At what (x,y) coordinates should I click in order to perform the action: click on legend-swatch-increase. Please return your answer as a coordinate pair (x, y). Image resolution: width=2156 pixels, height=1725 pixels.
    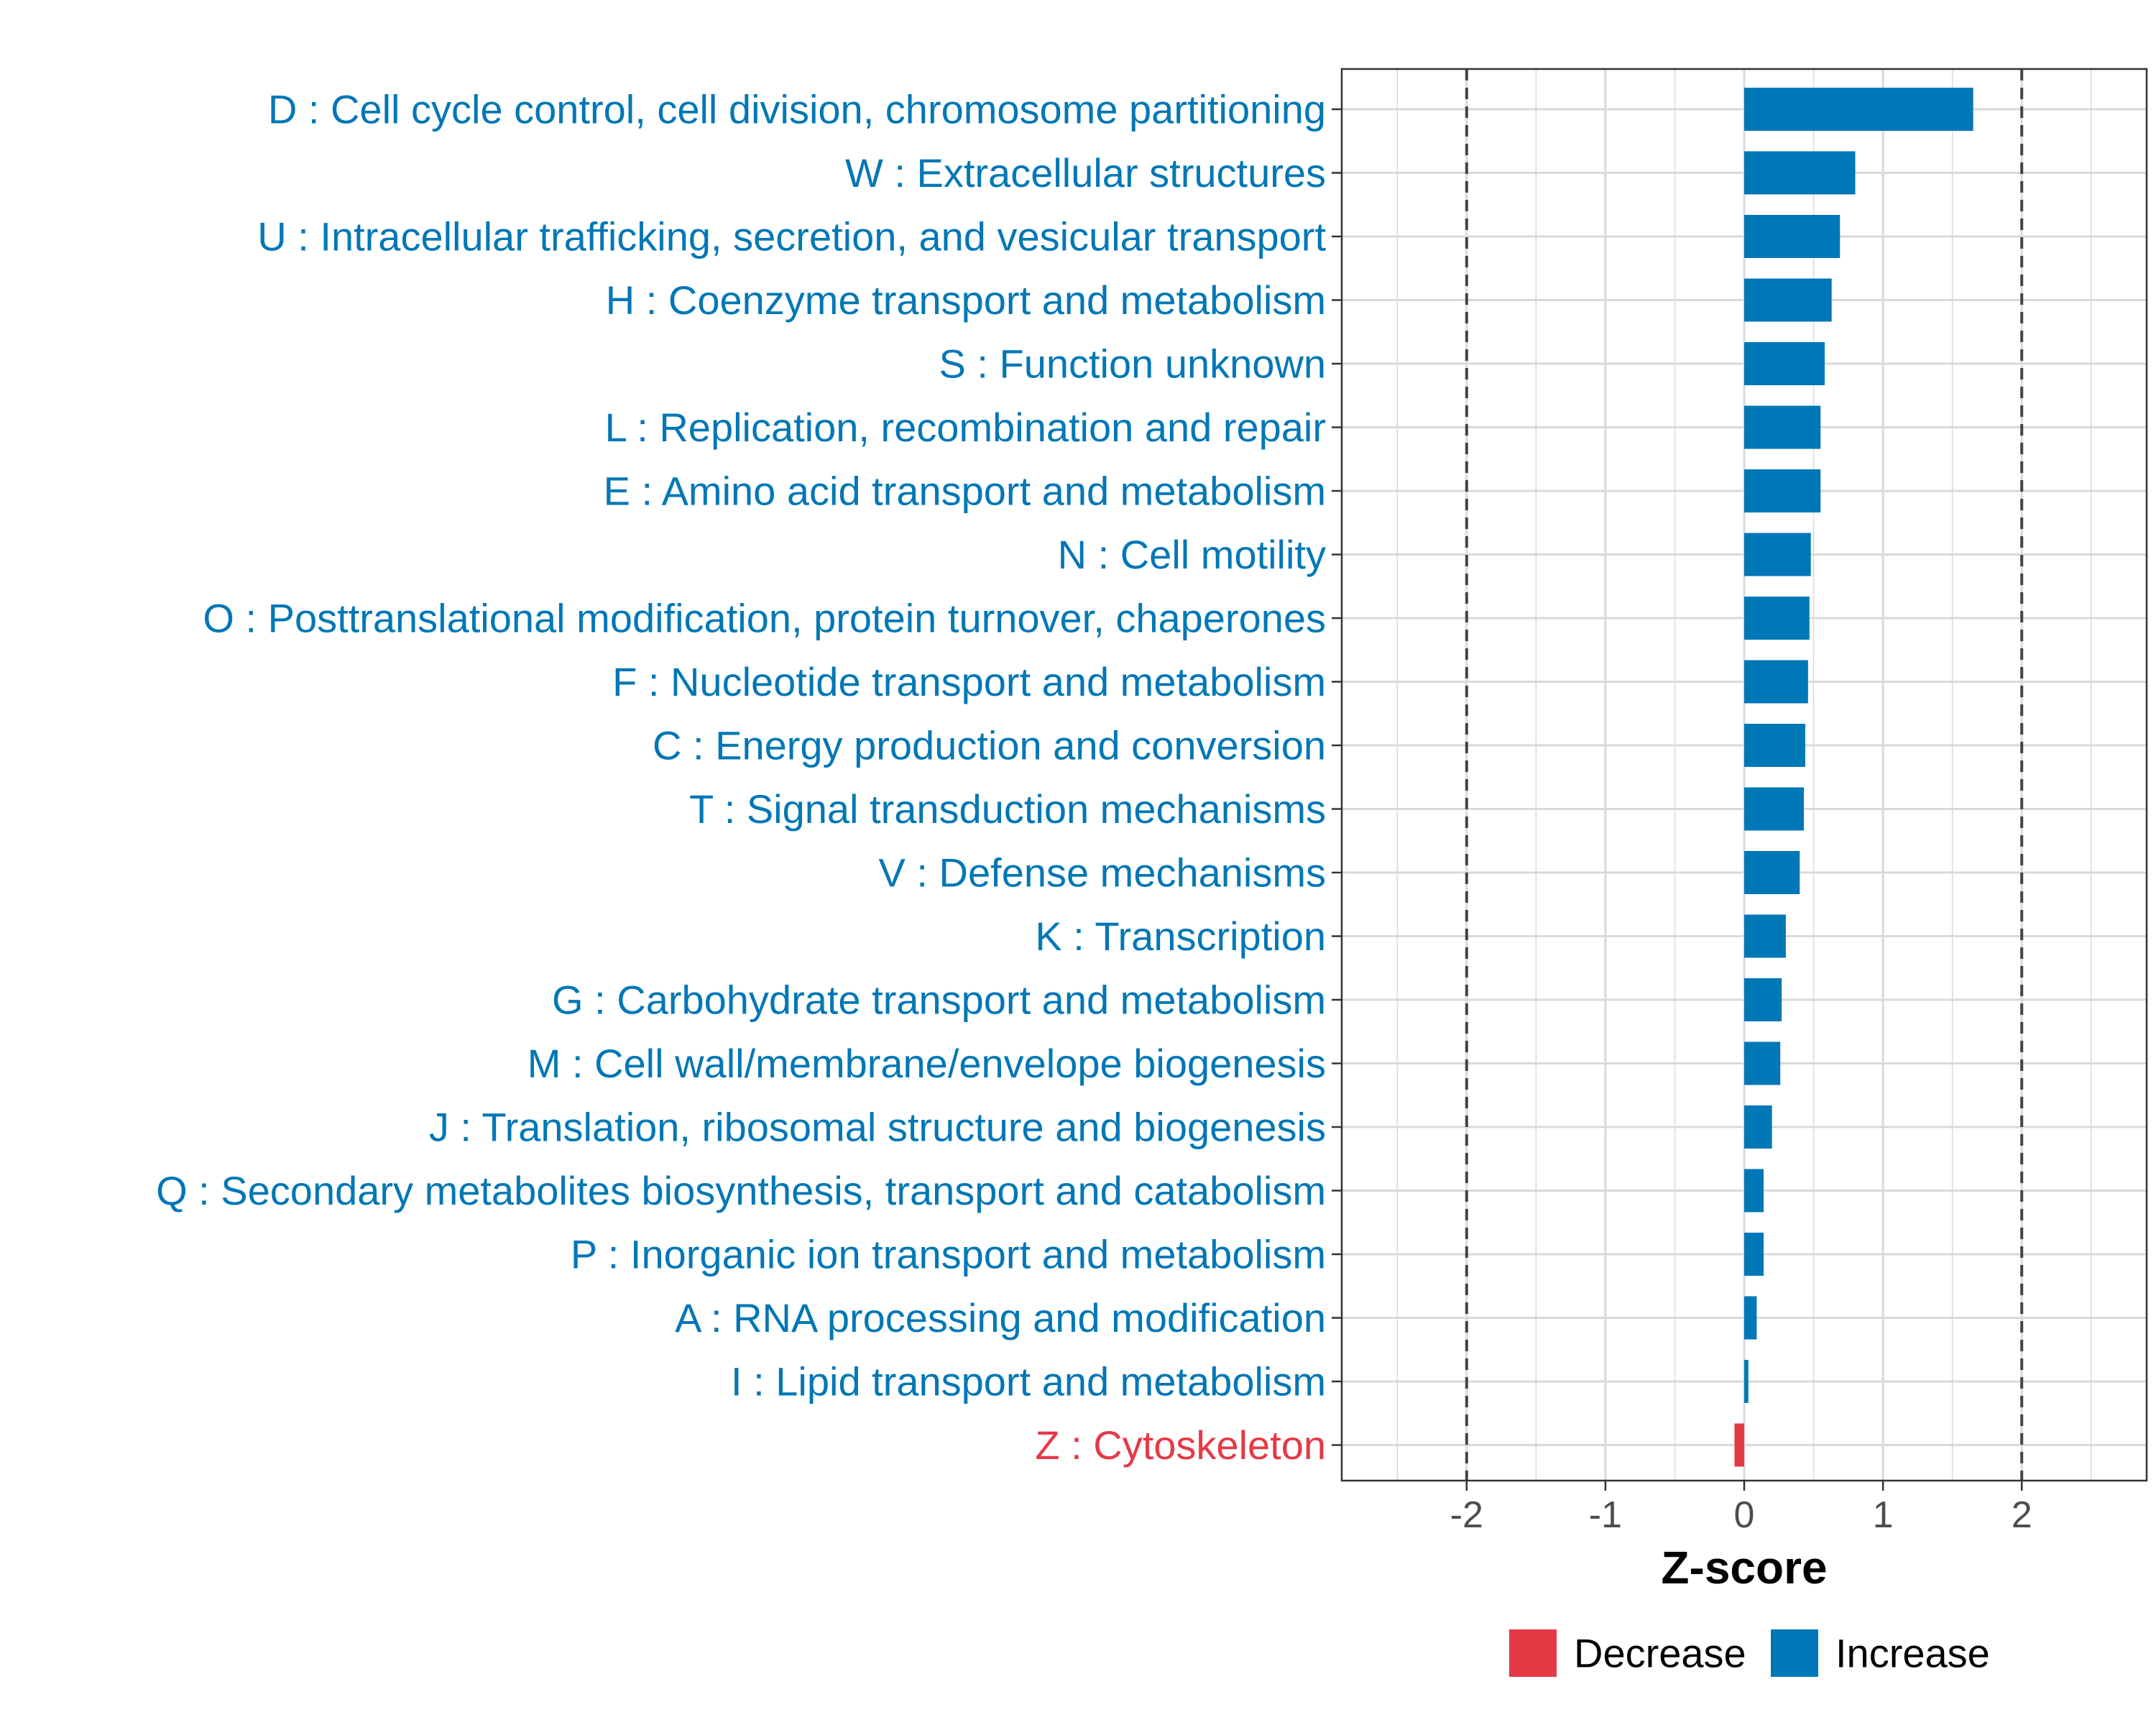
    Looking at the image, I should click on (1794, 1653).